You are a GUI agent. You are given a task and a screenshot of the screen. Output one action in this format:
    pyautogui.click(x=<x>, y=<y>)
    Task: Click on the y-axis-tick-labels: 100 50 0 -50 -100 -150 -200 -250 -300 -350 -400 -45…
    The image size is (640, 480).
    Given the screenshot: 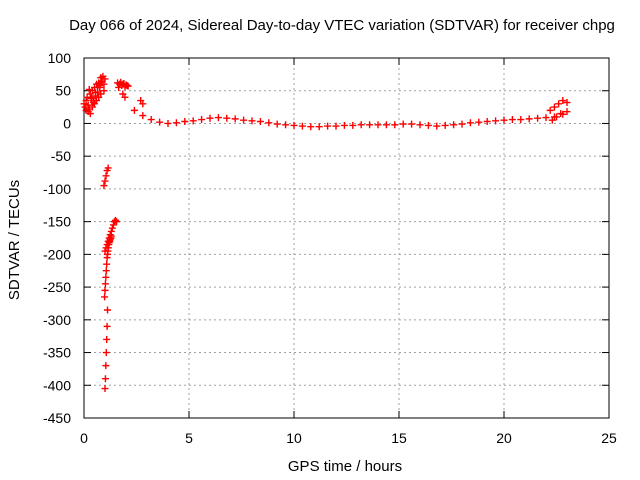 What is the action you would take?
    pyautogui.click(x=57, y=238)
    